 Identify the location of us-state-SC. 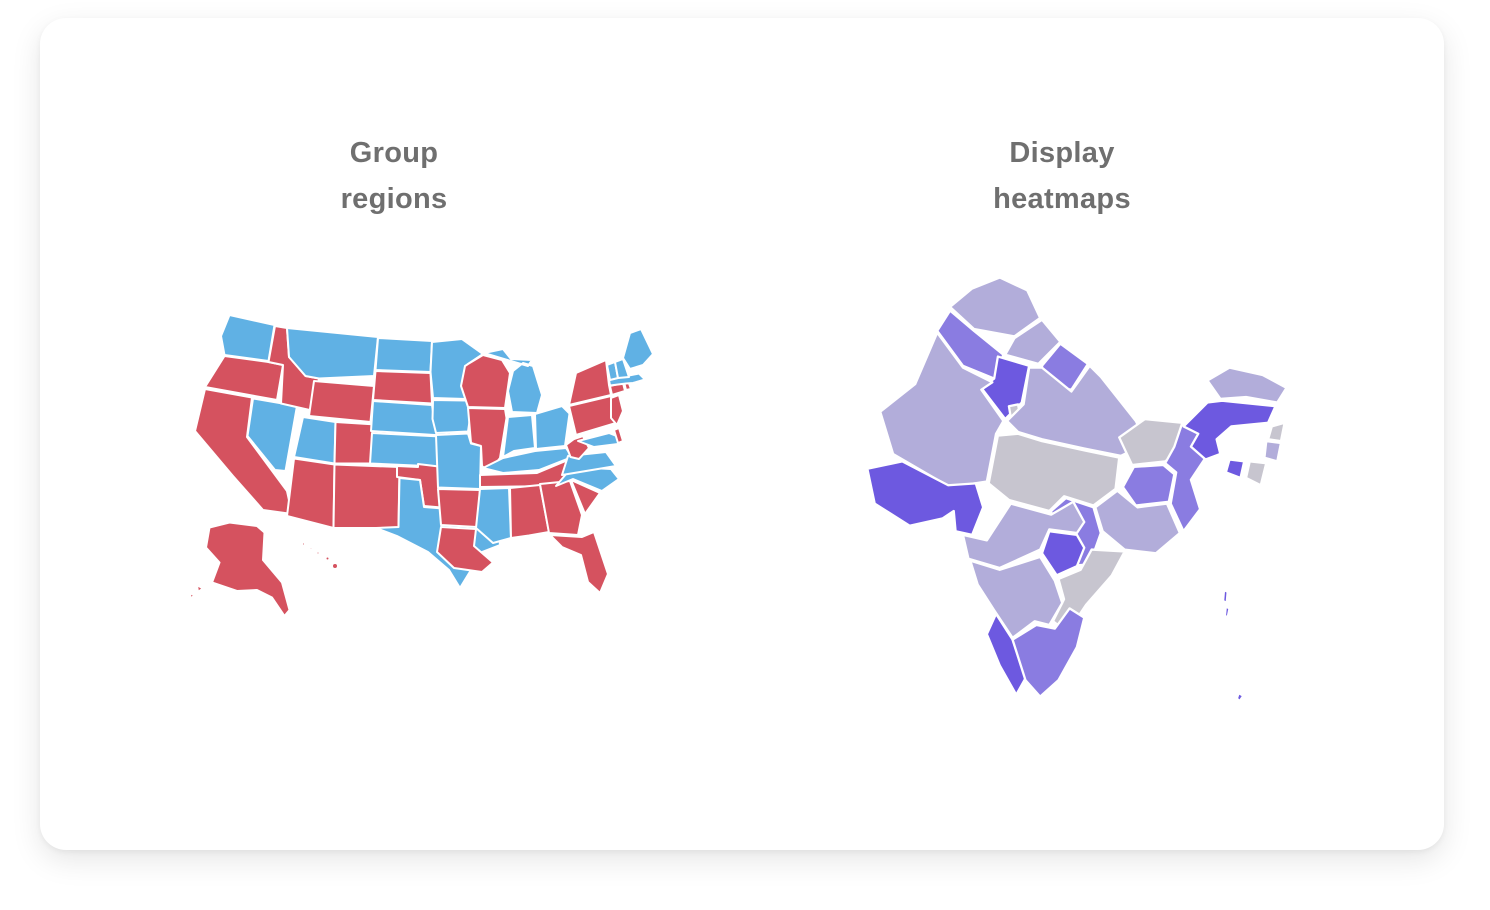
(585, 497).